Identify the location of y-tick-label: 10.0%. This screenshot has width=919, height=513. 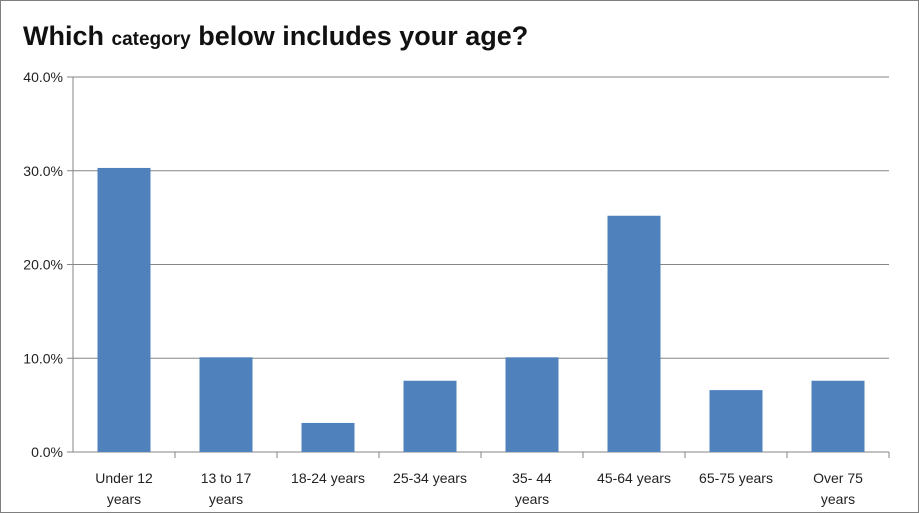
(43, 358).